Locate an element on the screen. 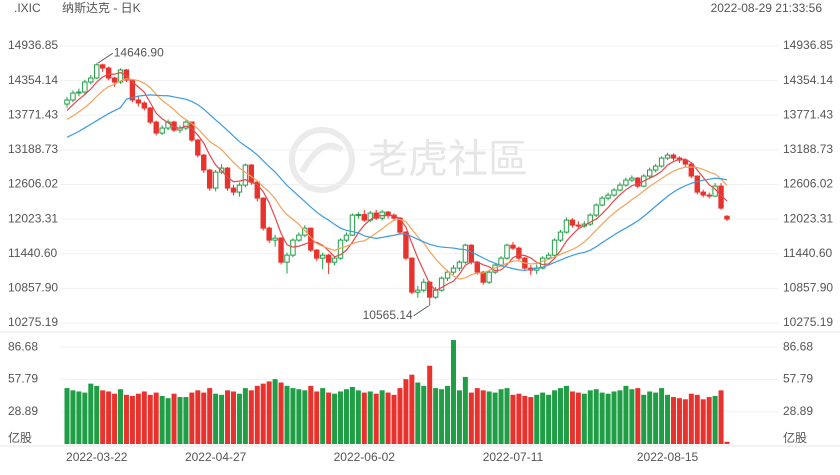  x-tick-label: 2022-04-27 is located at coordinates (216, 457).